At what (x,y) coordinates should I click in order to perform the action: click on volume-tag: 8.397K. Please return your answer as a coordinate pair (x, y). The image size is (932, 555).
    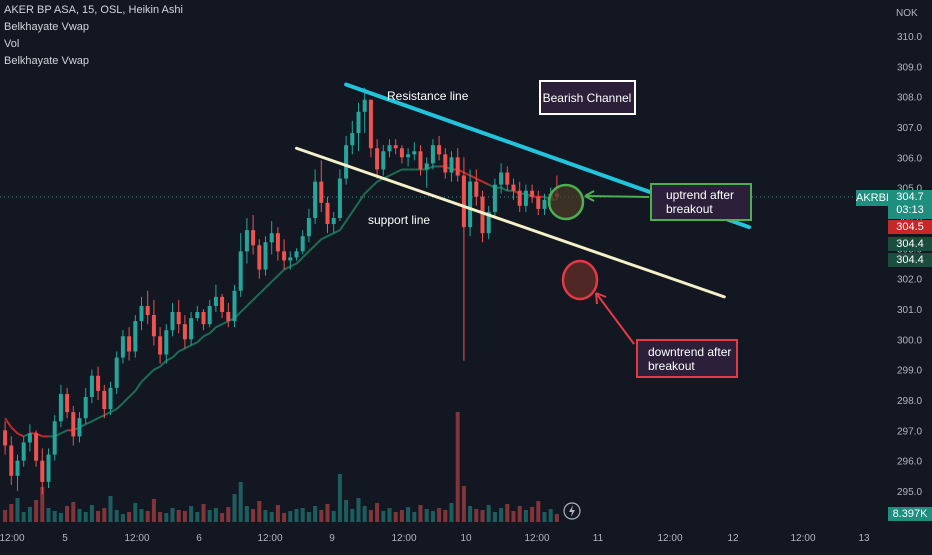
    Looking at the image, I should click on (910, 514).